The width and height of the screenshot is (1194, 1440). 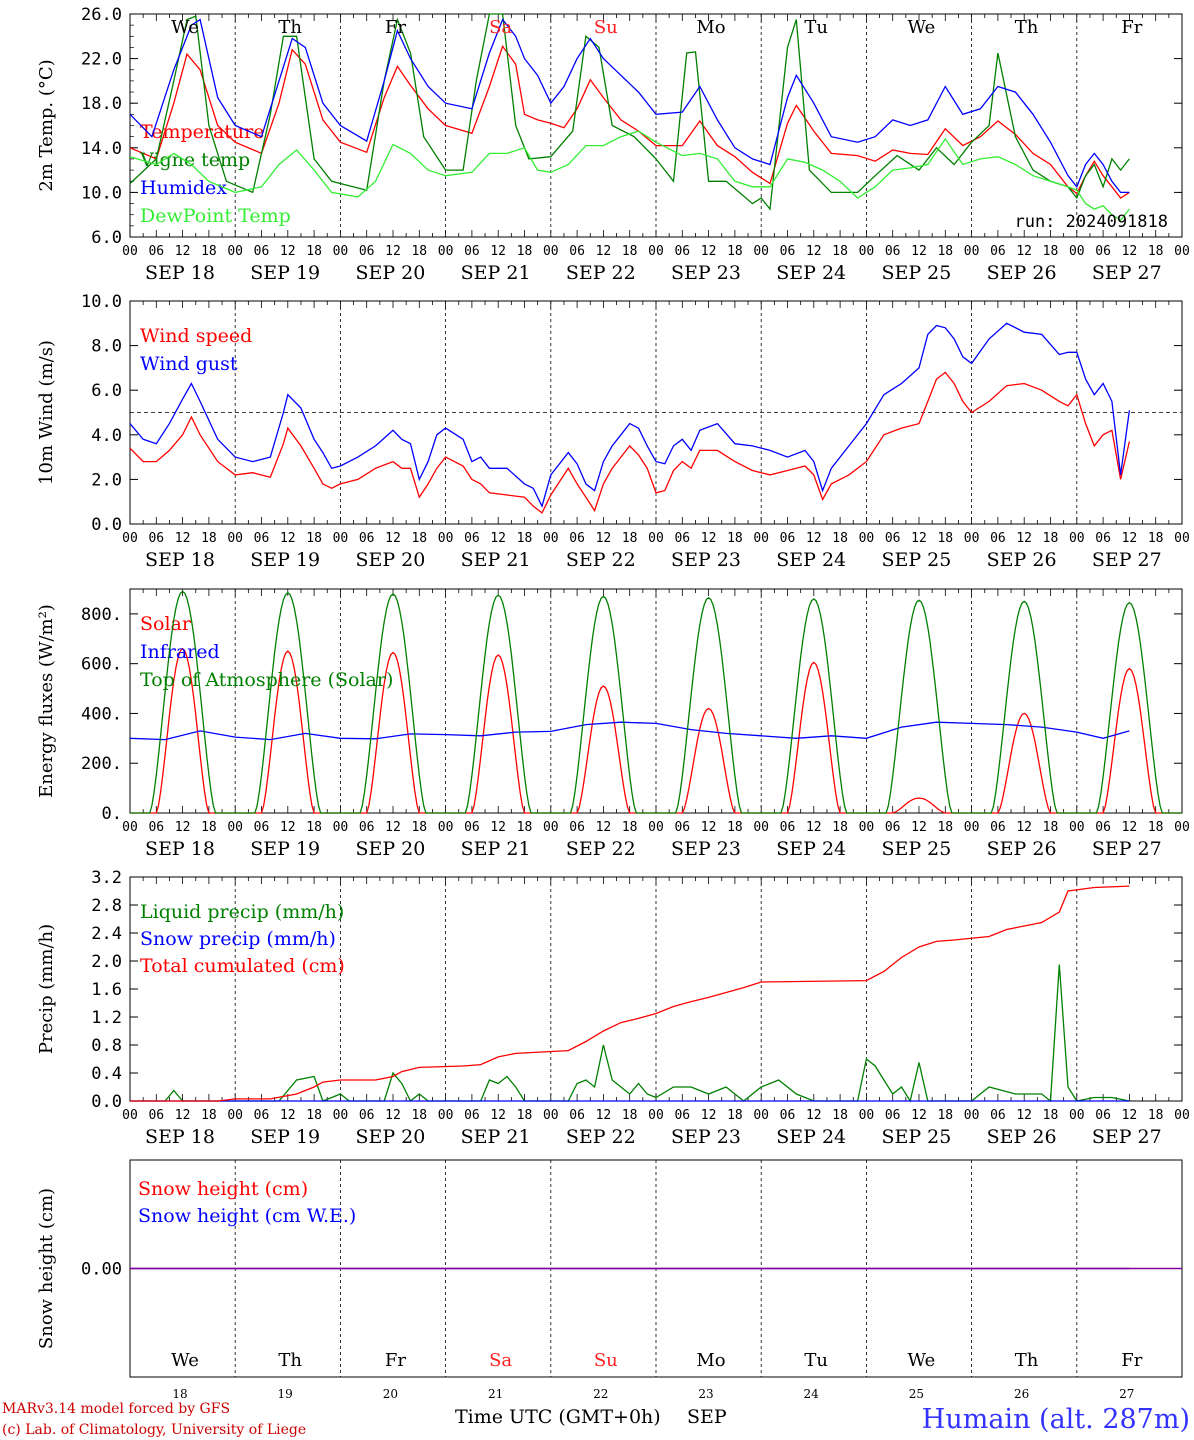 I want to click on day-number-label: 18, so click(x=179, y=1394).